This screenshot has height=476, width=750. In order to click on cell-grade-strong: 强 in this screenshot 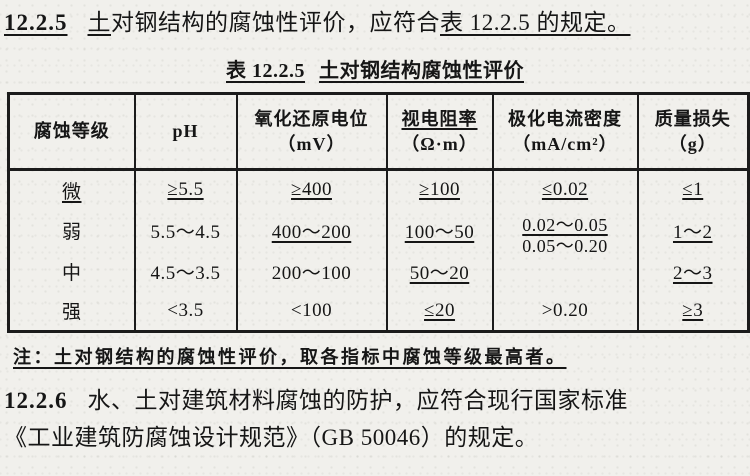, I will do `click(71, 313)`.